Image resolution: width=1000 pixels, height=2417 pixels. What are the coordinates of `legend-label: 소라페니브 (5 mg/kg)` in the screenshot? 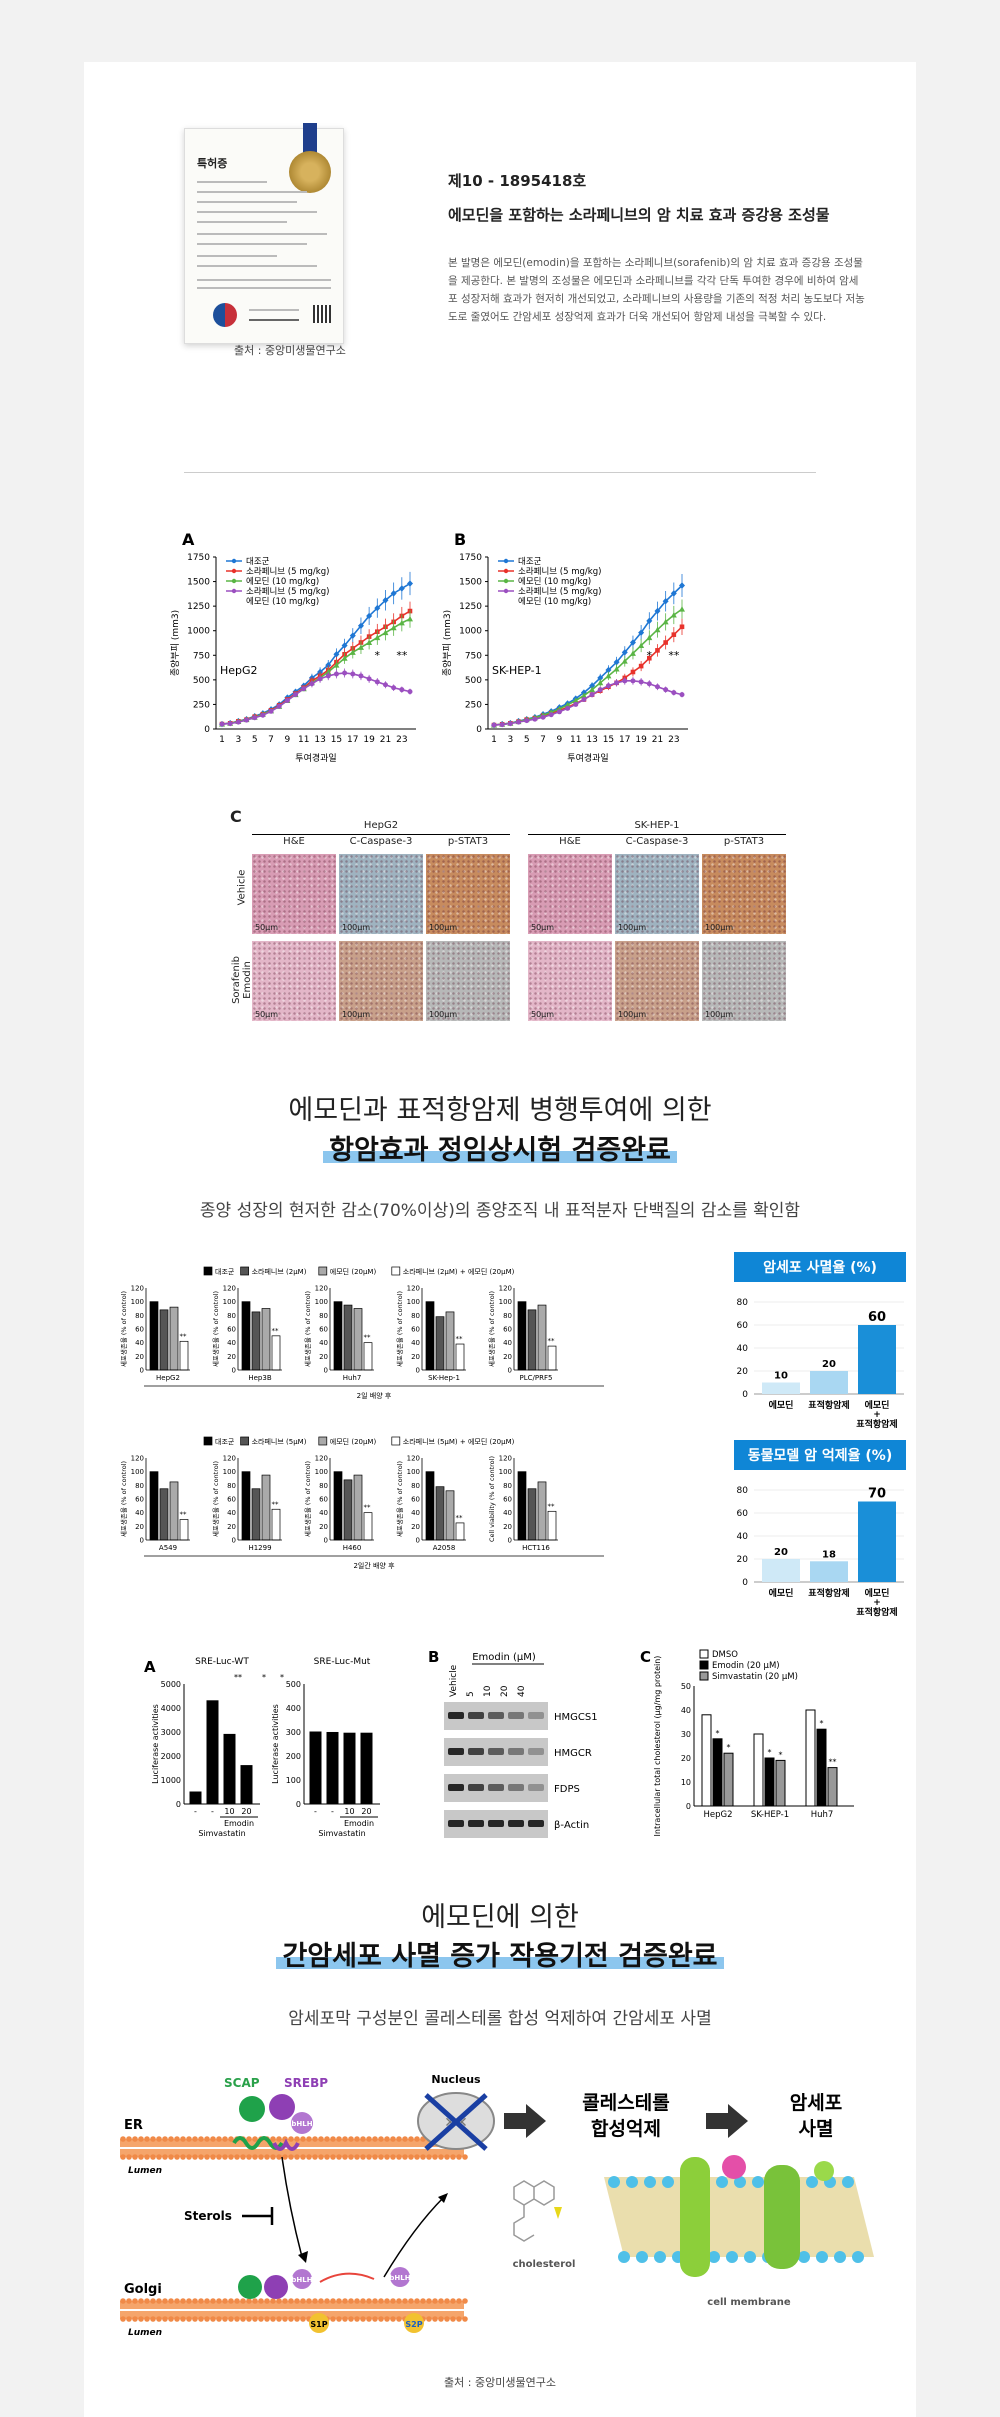 It's located at (559, 591).